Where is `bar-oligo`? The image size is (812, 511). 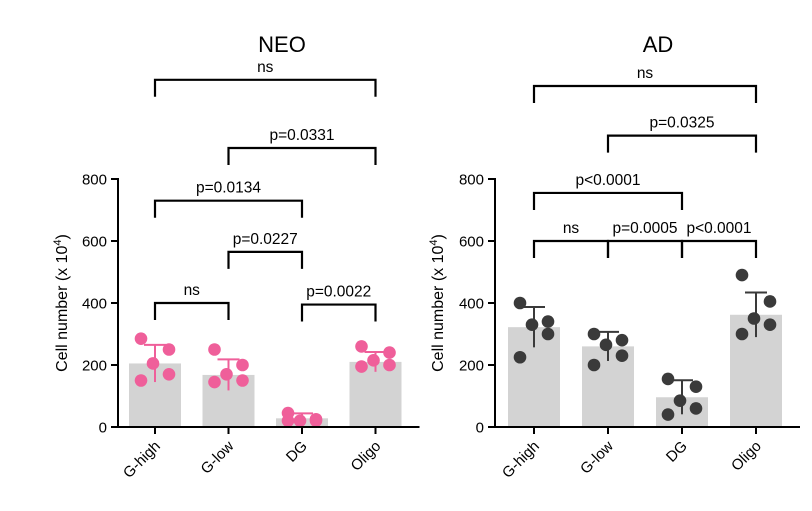
bar-oligo is located at coordinates (375, 394).